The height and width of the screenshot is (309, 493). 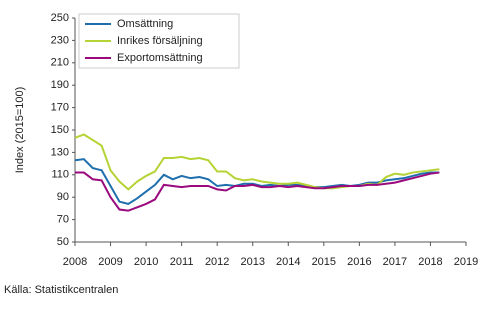 What do you see at coordinates (110, 262) in the screenshot?
I see `x-tick-label: 2009` at bounding box center [110, 262].